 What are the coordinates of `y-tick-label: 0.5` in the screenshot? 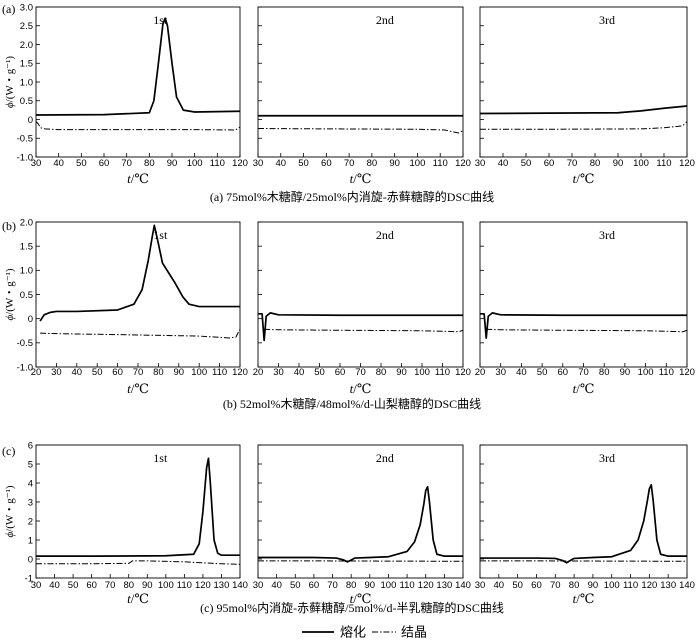 It's located at (26, 295).